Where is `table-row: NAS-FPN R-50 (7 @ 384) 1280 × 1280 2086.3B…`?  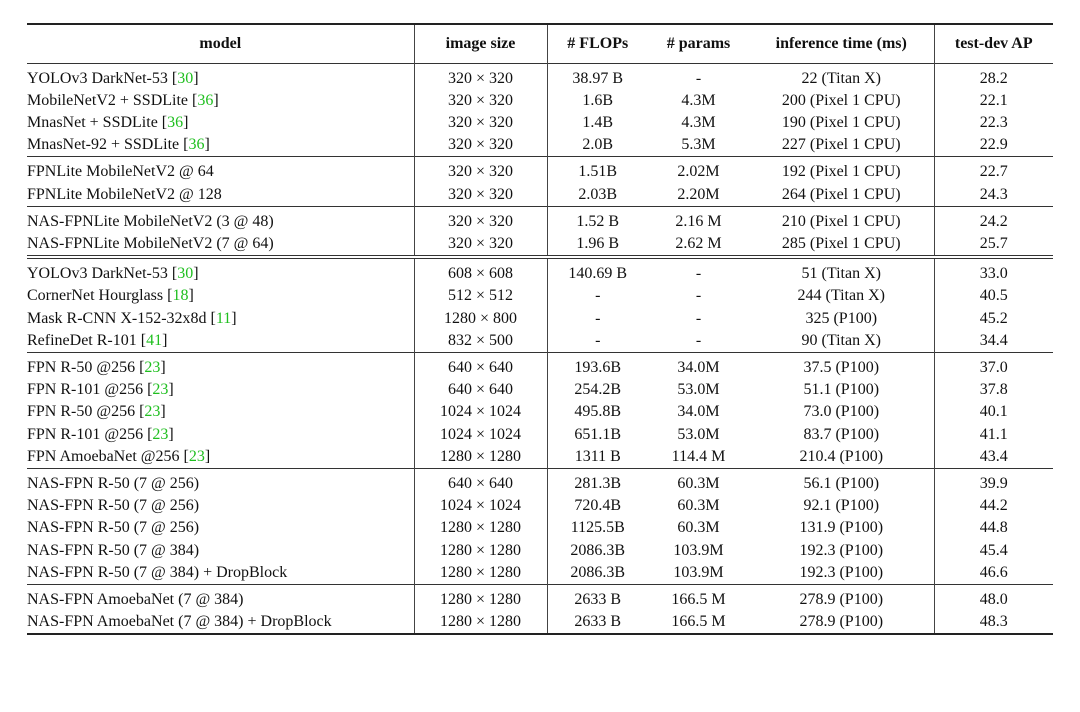
table-row: NAS-FPN R-50 (7 @ 384) 1280 × 1280 2086.3B… is located at coordinates (540, 550).